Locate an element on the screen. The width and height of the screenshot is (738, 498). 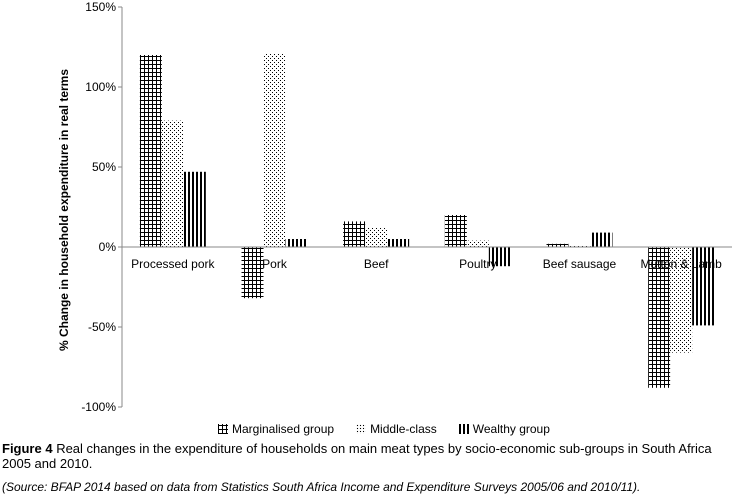
category-label: Processed pork is located at coordinates (173, 264).